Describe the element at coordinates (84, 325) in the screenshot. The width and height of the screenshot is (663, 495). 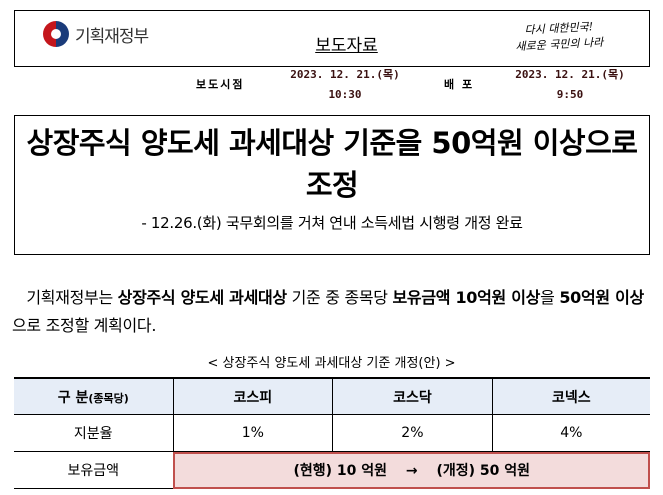
I see `text: 으로 조정할 계획이다.` at that location.